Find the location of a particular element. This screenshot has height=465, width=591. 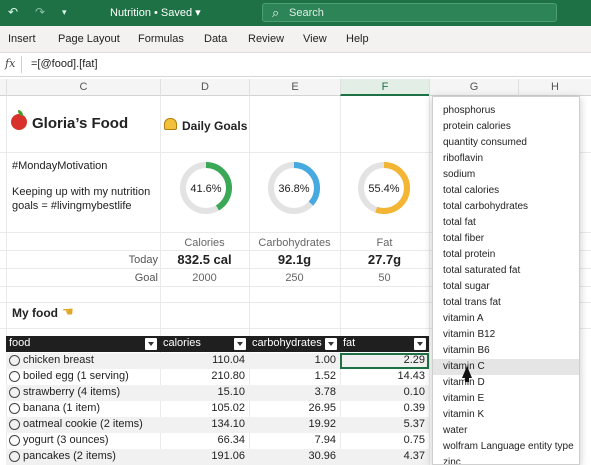

table-row: chicken breast 110.04 1.00 2.29 is located at coordinates (217, 361).